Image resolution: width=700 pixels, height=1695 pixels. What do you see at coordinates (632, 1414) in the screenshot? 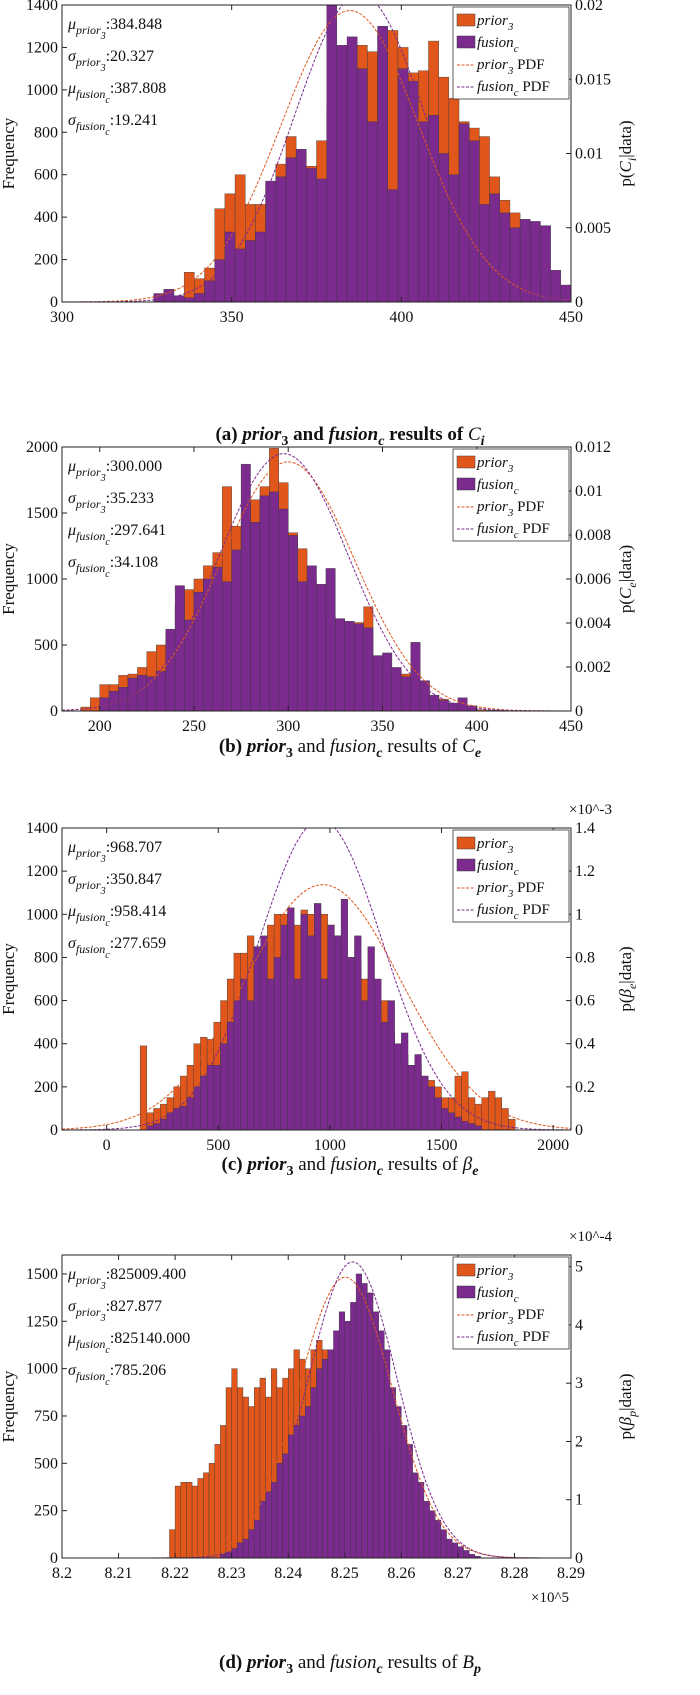
I see `text-span: p` at bounding box center [632, 1414].